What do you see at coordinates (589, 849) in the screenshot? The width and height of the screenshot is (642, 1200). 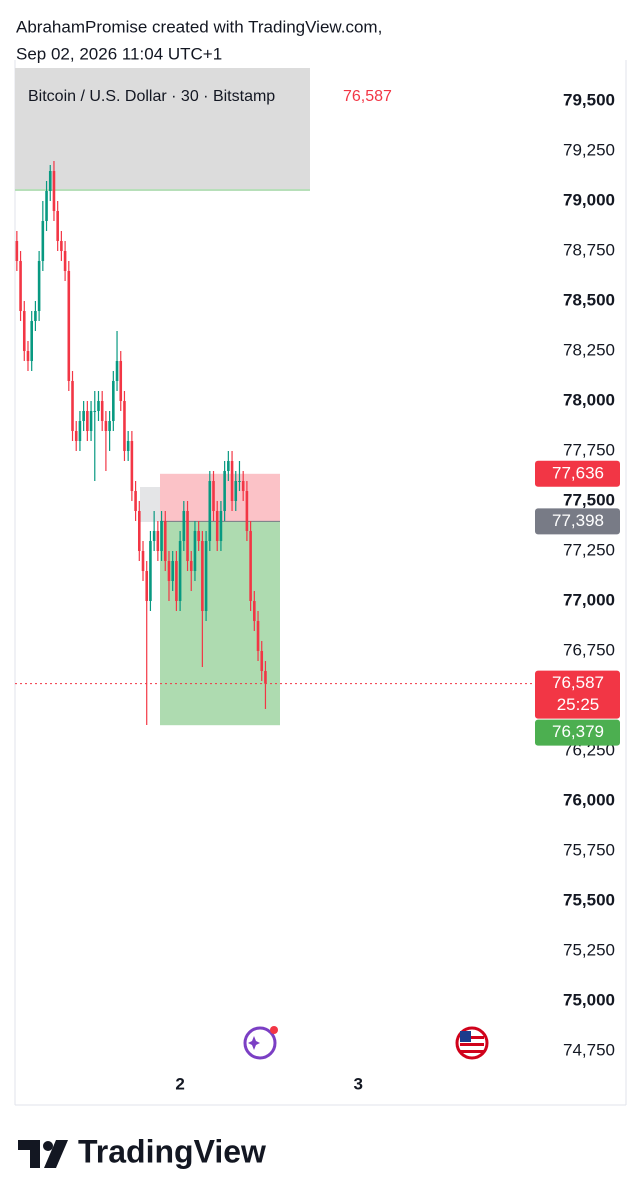 I see `y-tick-label: 75,750` at bounding box center [589, 849].